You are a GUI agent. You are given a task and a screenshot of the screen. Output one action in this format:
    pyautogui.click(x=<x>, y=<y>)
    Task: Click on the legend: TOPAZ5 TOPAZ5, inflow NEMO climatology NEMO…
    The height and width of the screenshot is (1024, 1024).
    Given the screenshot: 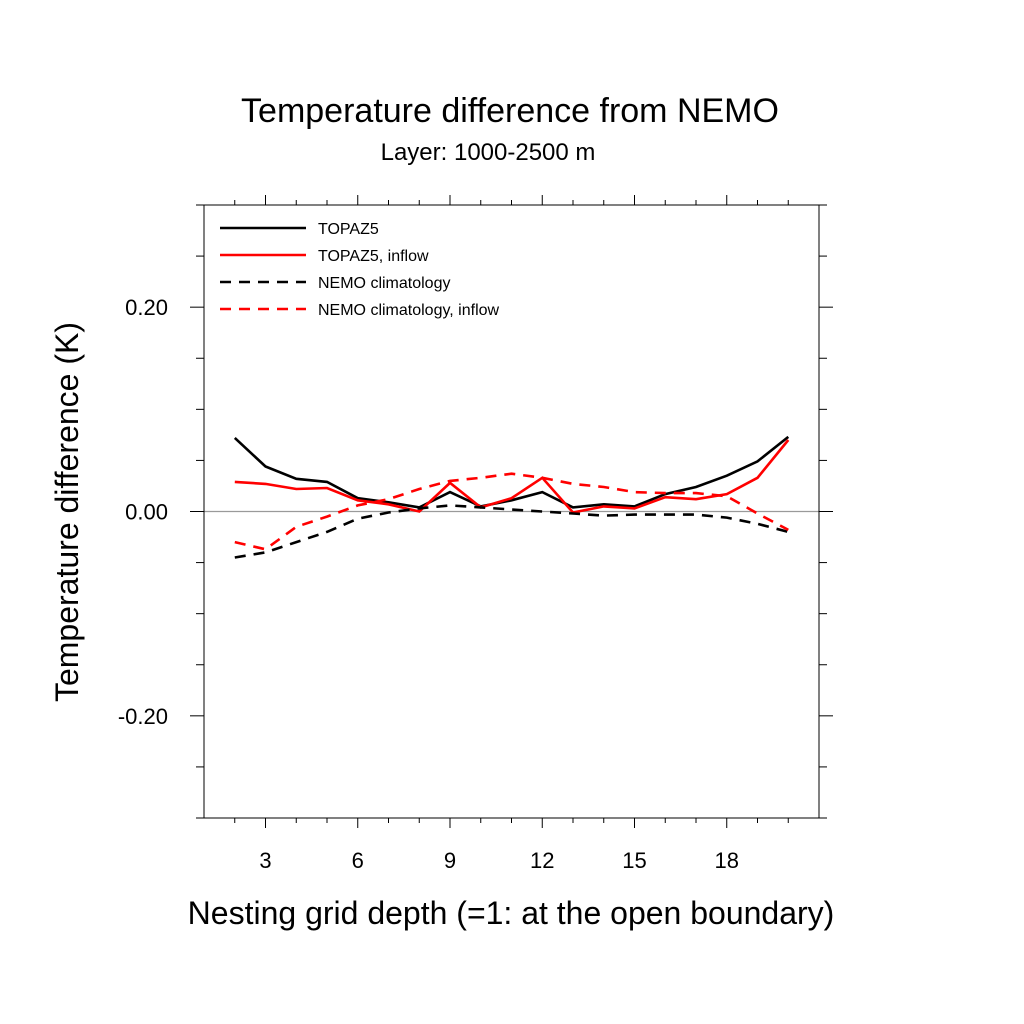 What is the action you would take?
    pyautogui.click(x=360, y=270)
    